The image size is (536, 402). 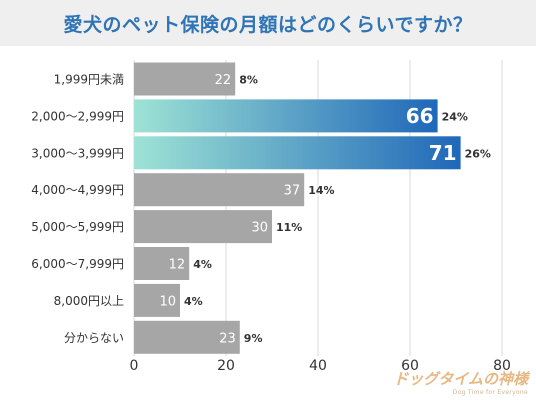 What do you see at coordinates (89, 301) in the screenshot?
I see `category-label: 8,000円以上` at bounding box center [89, 301].